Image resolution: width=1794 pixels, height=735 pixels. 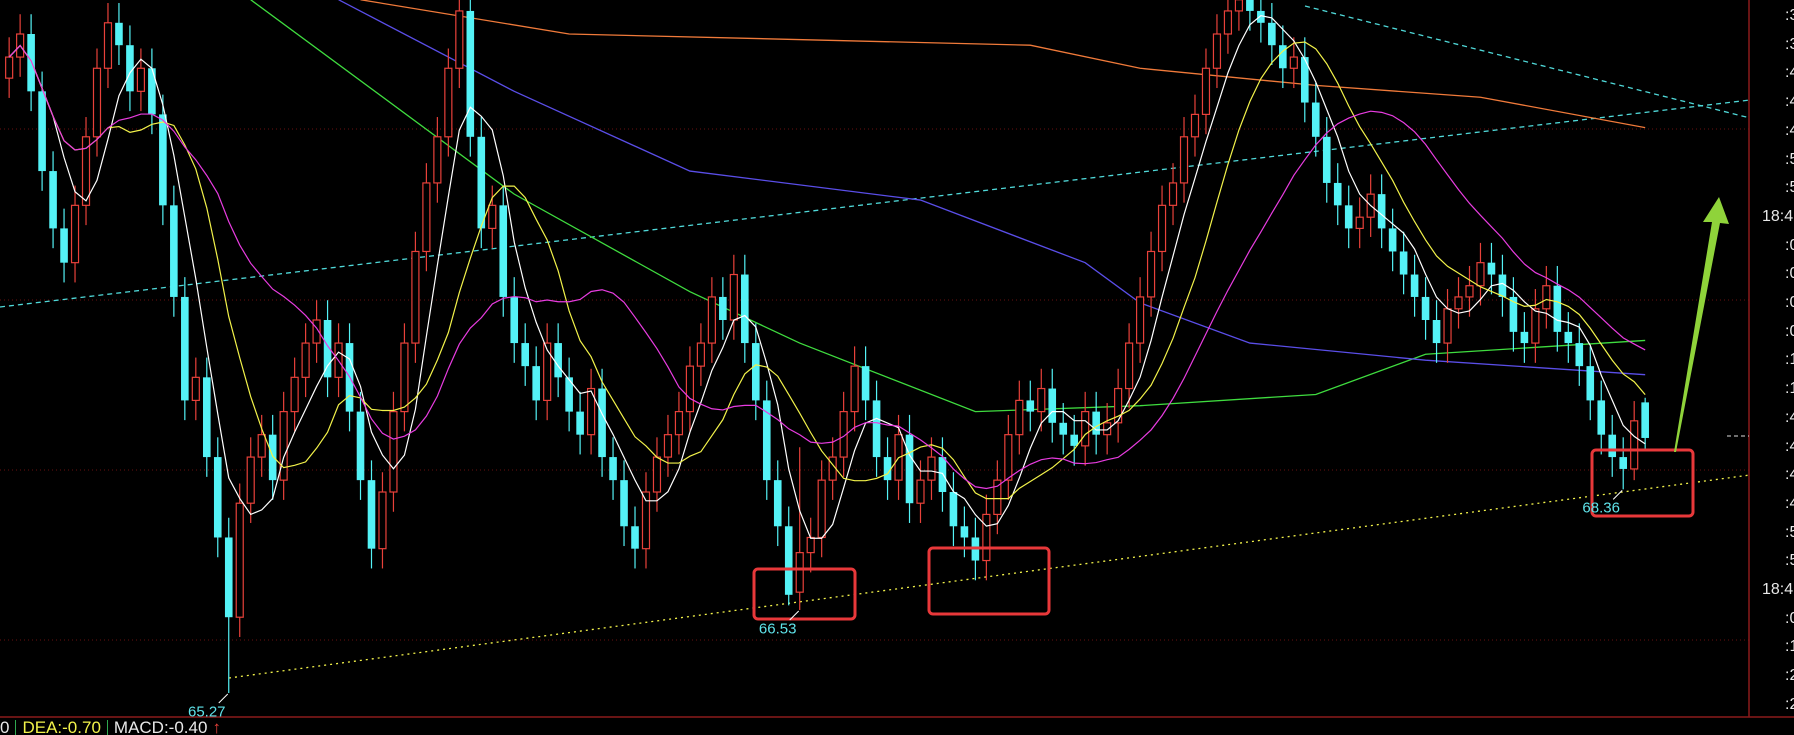 What do you see at coordinates (1789, 44) in the screenshot?
I see `axis-tick-label: :3` at bounding box center [1789, 44].